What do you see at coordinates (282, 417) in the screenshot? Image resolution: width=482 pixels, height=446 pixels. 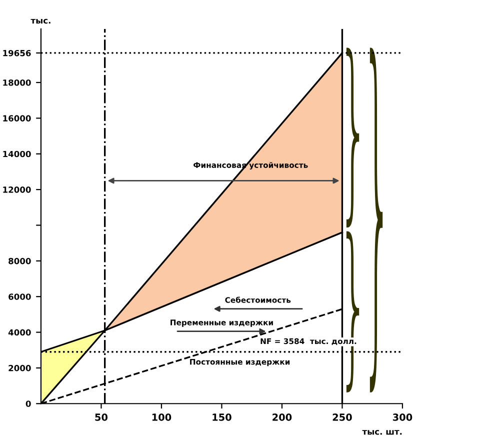 I see `x-tick-label: 200` at bounding box center [282, 417].